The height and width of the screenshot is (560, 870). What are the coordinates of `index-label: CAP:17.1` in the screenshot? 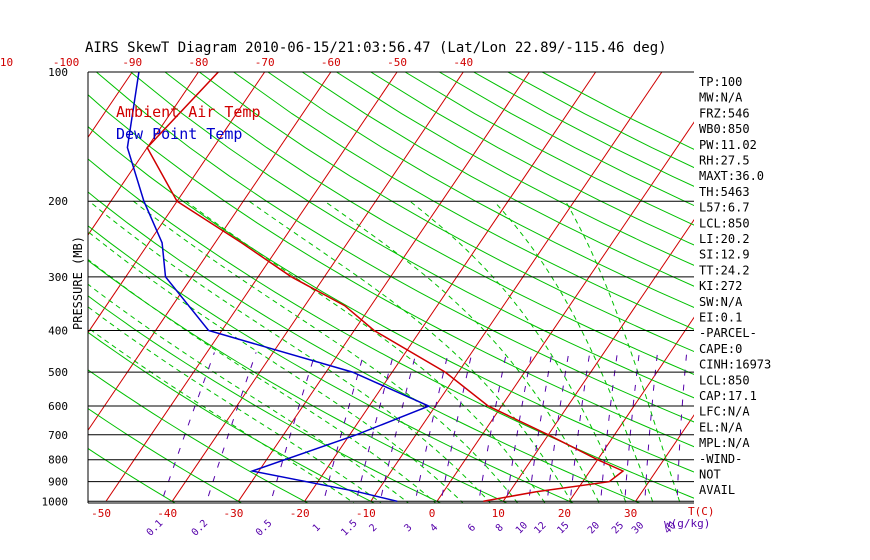 It's located at (728, 396).